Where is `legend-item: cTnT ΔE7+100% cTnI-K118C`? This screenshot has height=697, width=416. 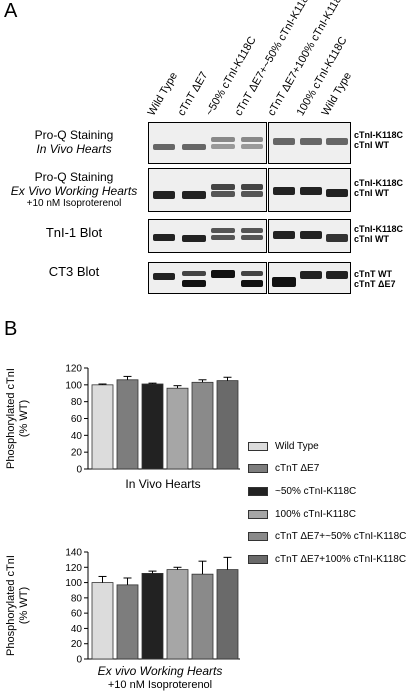 legend-item: cTnT ΔE7+100% cTnI-K118C is located at coordinates (327, 559).